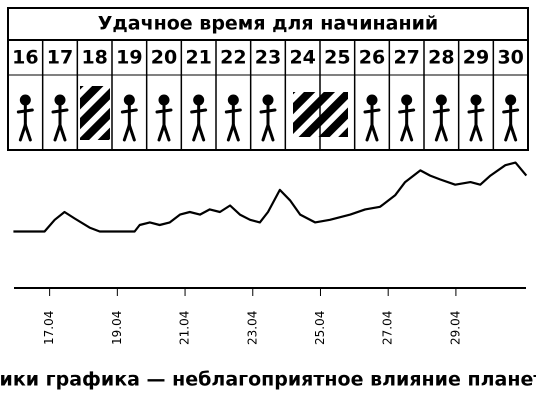  I want to click on day-number: 25, so click(337, 58).